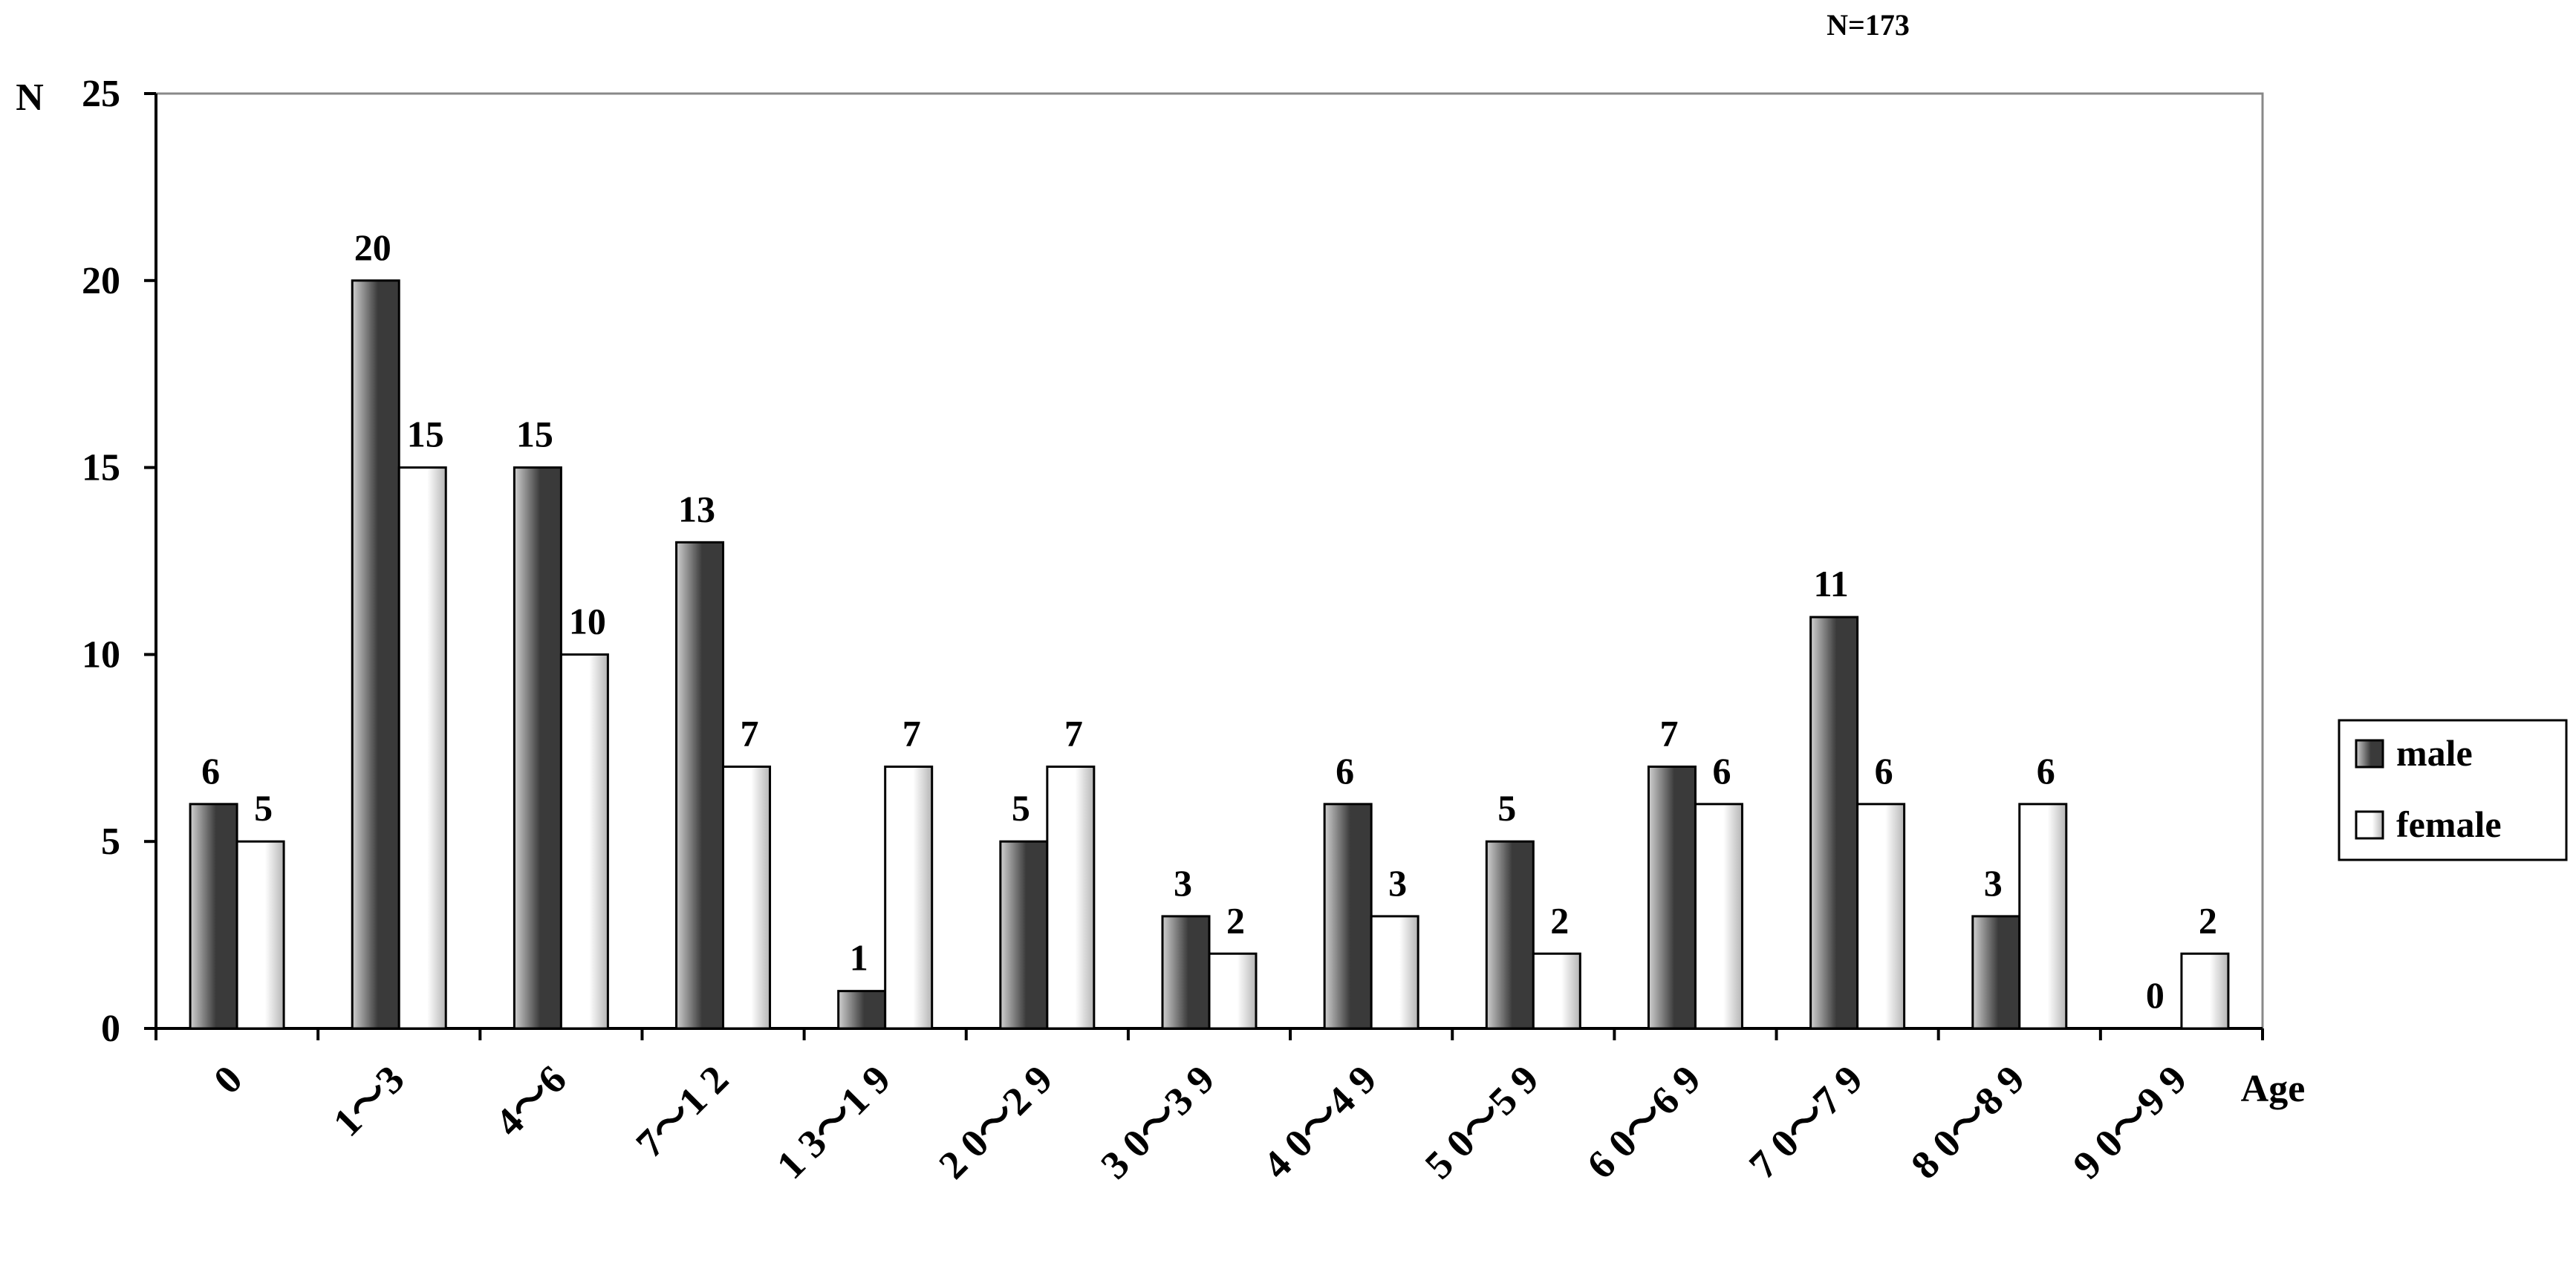 Image resolution: width=2576 pixels, height=1272 pixels. Describe the element at coordinates (425, 434) in the screenshot. I see `data-label-female: 15` at that location.